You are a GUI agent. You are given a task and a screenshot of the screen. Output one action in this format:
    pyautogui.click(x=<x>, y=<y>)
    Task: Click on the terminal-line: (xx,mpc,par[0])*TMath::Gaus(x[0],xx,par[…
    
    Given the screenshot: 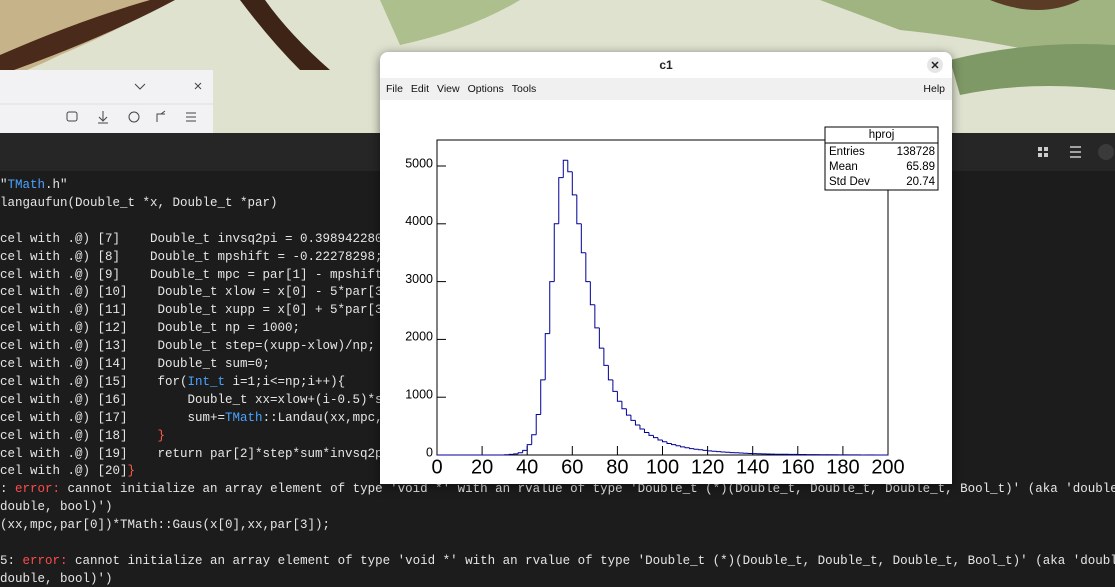 What is the action you would take?
    pyautogui.click(x=165, y=525)
    